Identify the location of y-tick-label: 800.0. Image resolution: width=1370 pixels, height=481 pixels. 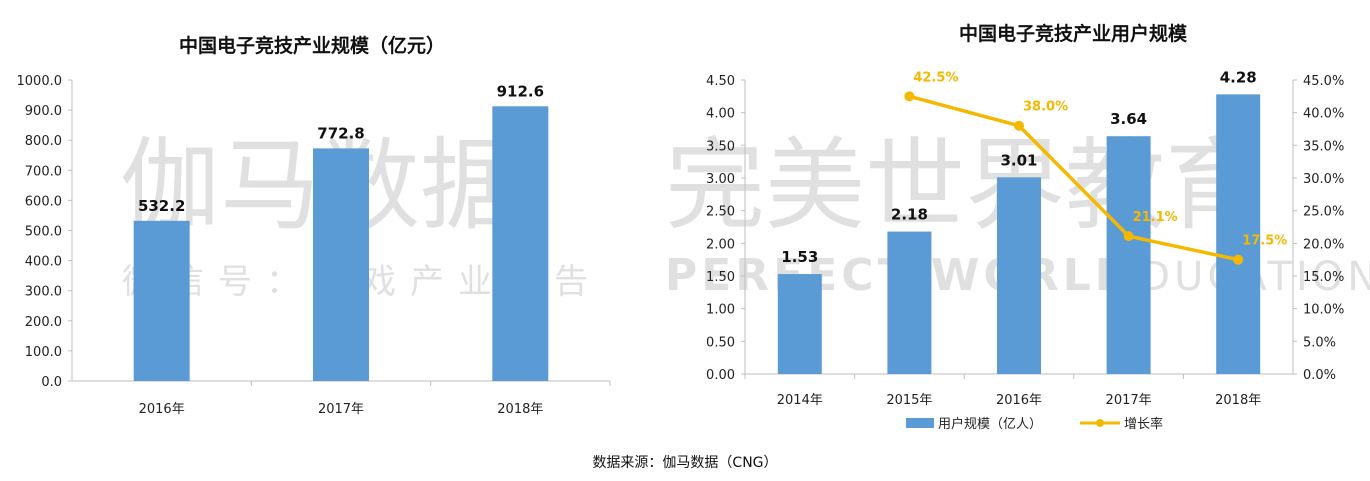
(43, 141).